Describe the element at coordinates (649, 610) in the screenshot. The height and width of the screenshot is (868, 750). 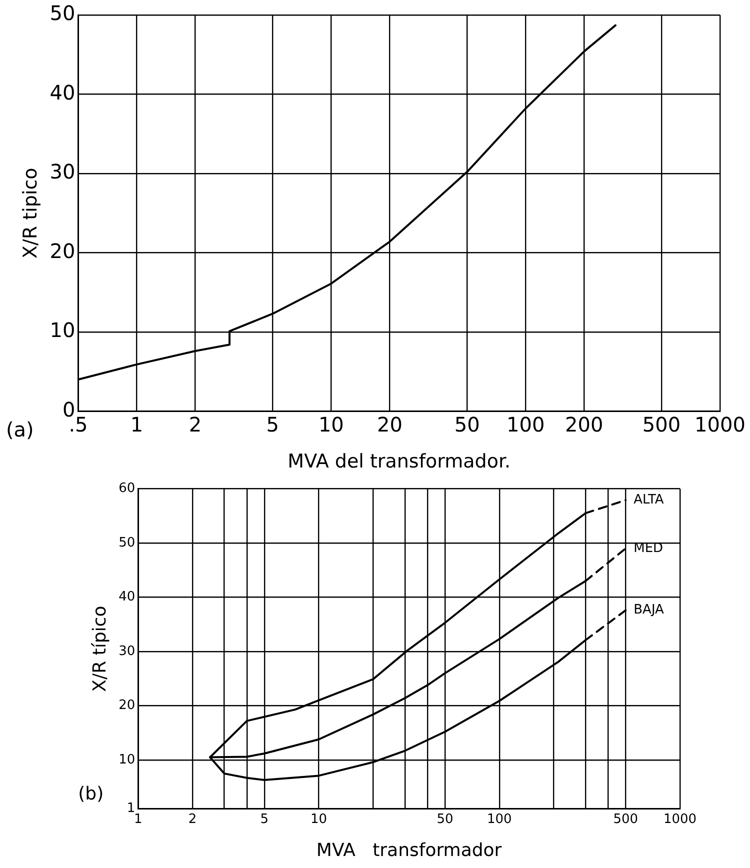
I see `series-label: BAJA` at that location.